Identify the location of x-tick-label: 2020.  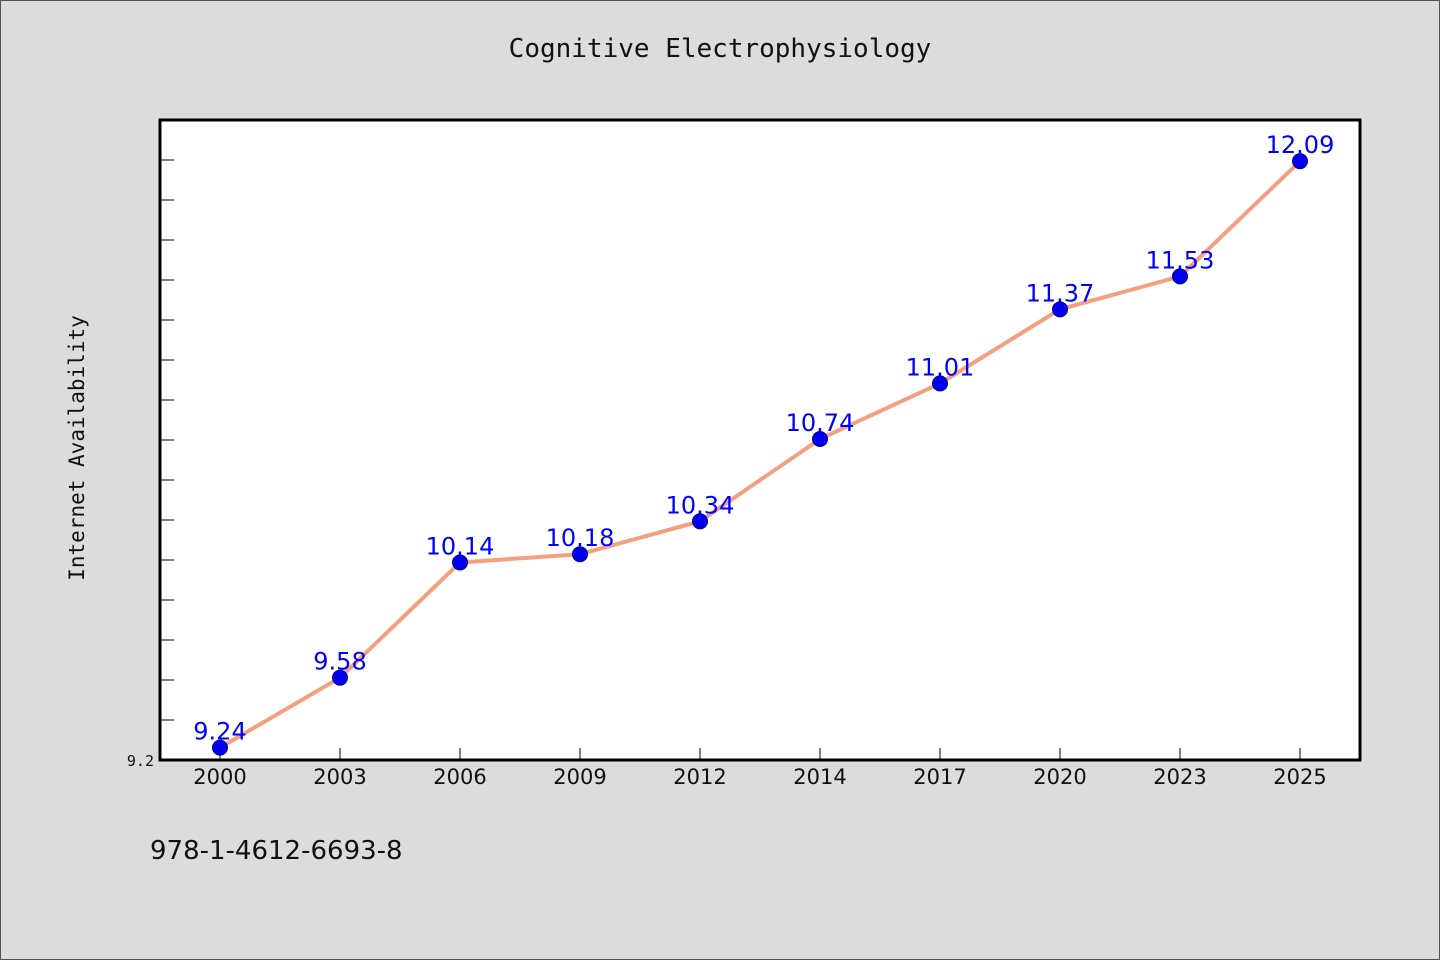
(1059, 777).